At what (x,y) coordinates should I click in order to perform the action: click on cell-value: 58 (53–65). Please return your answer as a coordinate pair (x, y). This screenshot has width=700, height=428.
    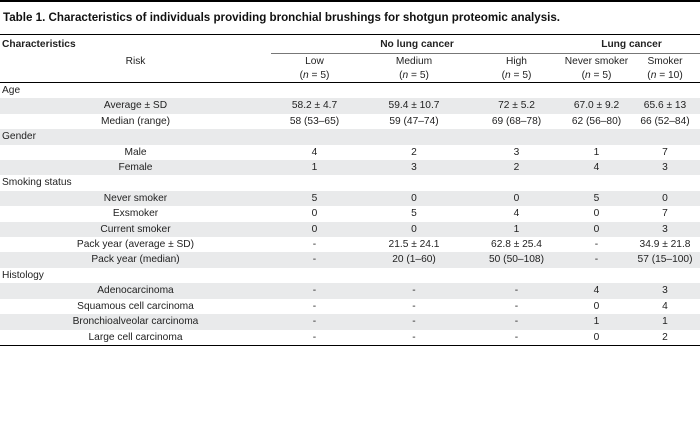
    Looking at the image, I should click on (314, 121).